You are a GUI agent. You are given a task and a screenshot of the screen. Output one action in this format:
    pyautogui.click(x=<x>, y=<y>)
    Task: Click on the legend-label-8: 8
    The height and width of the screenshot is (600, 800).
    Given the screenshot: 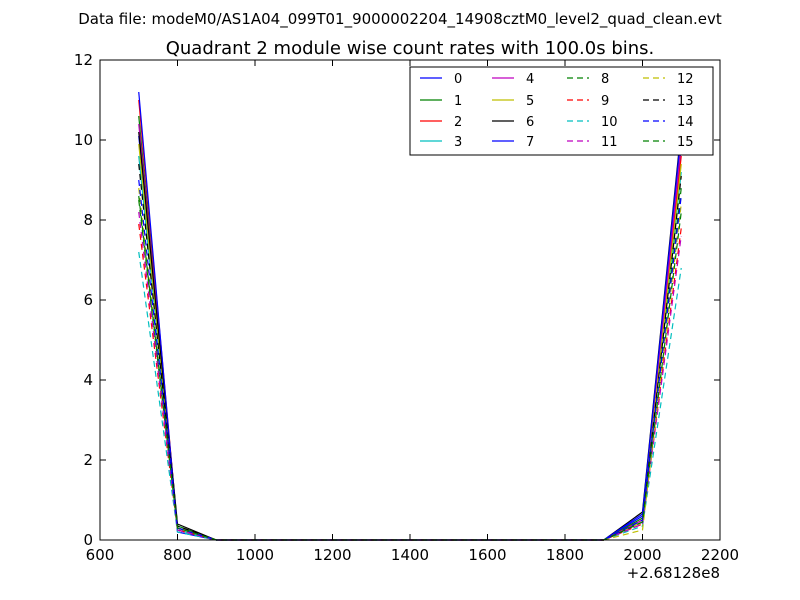 What is the action you would take?
    pyautogui.click(x=605, y=79)
    